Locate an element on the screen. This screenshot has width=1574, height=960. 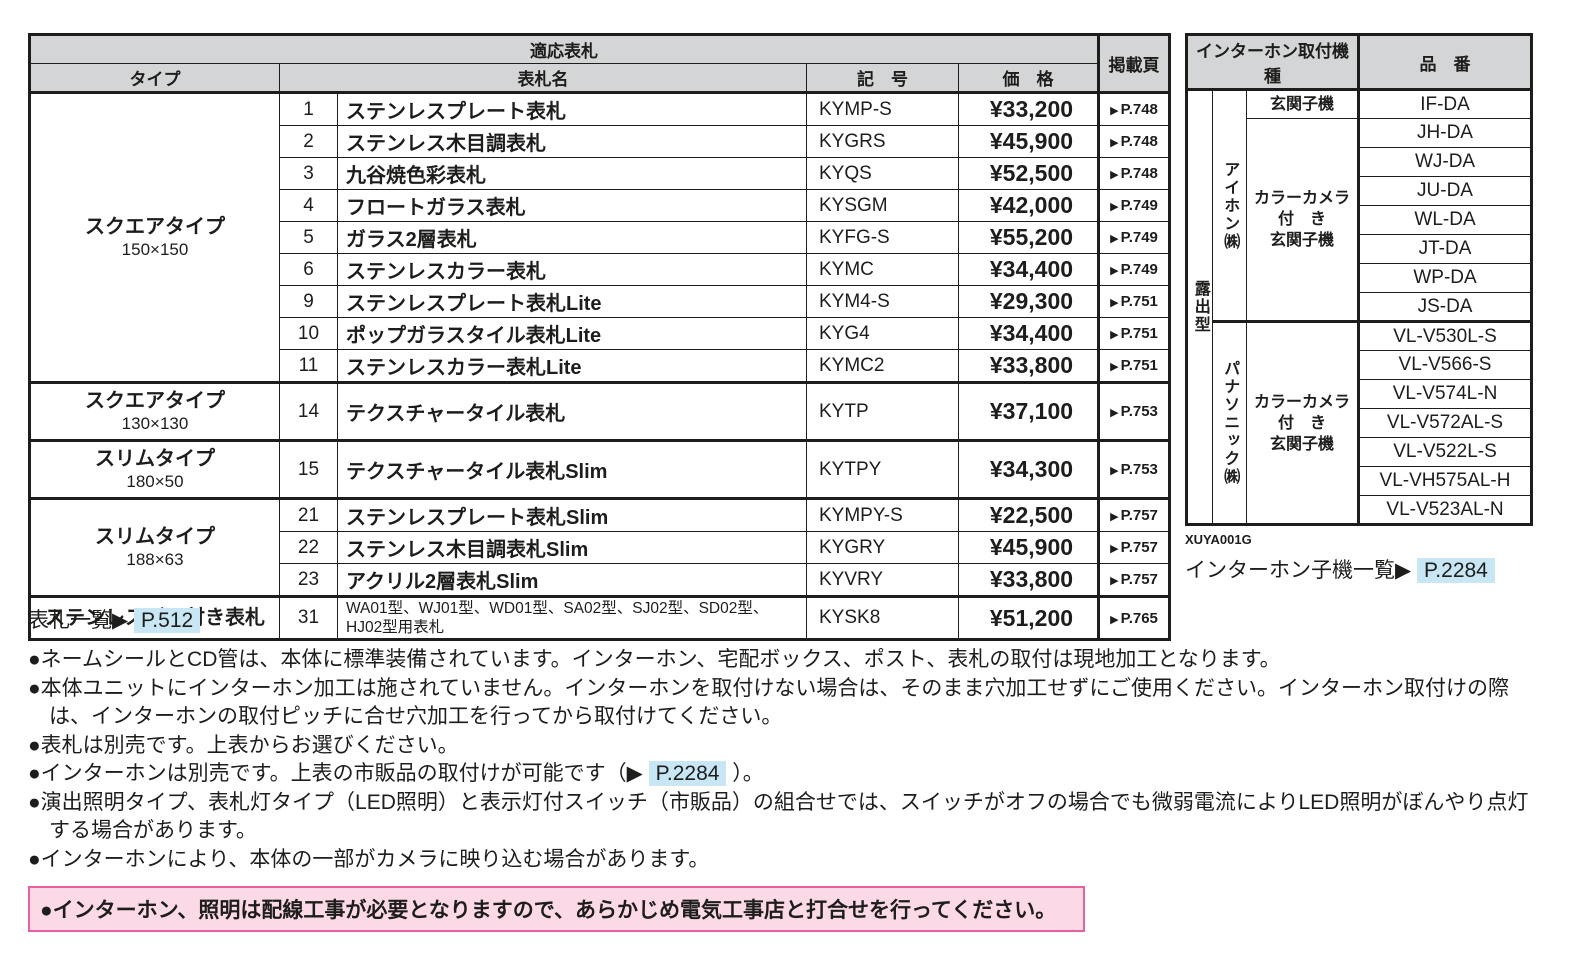
table-row: 2 ステンレス木目調表札 KYGRS ¥45,900 ▶ P.748 is located at coordinates (600, 141).